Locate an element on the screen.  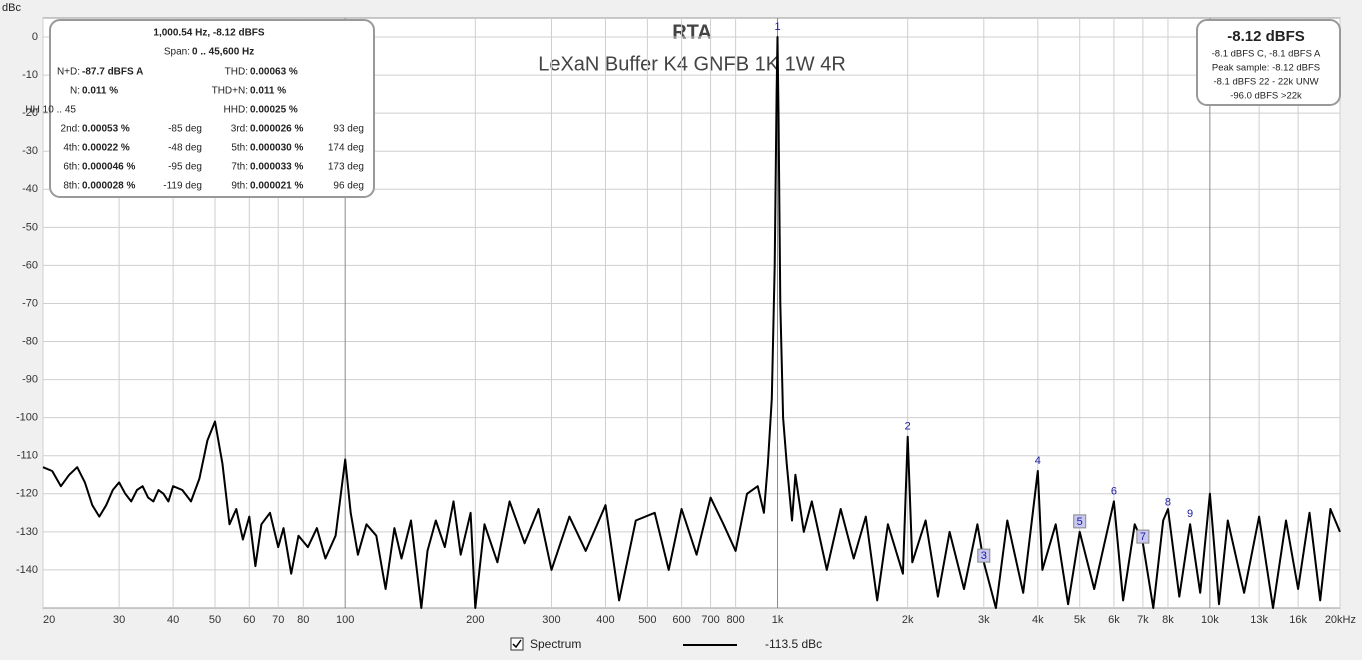
y-tick-label: -90 is located at coordinates (30, 380).